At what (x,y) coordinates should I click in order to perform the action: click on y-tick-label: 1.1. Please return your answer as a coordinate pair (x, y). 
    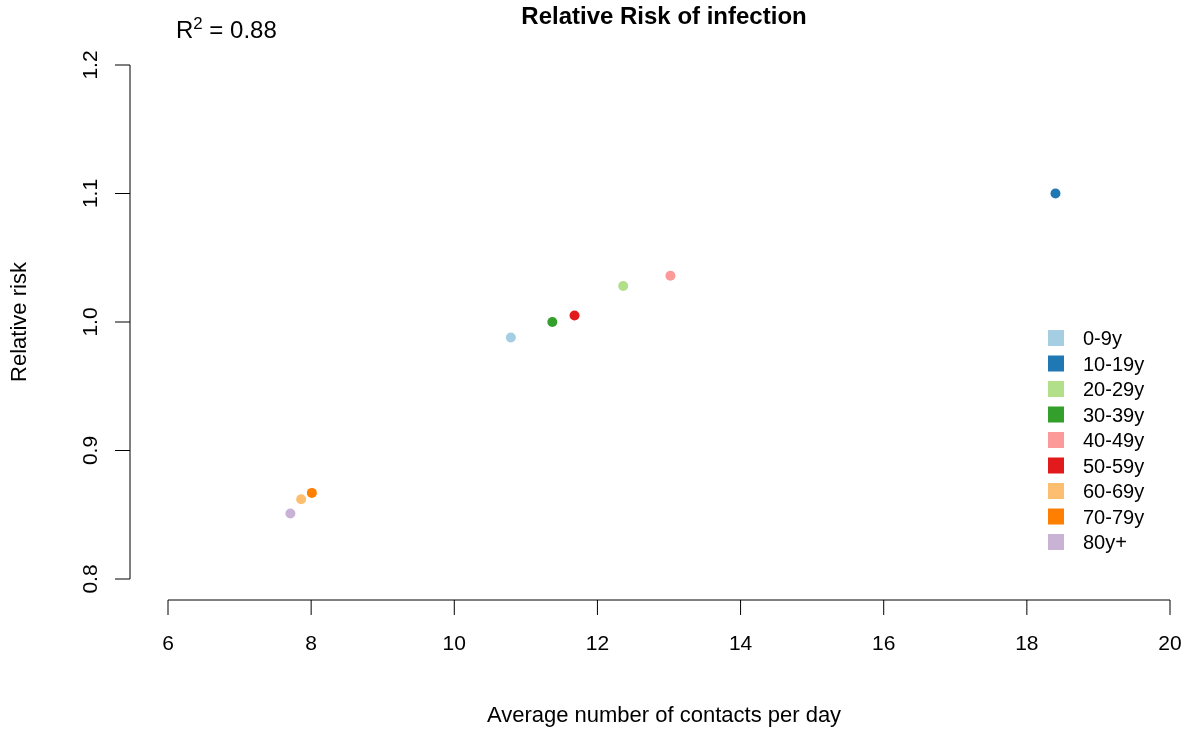
    Looking at the image, I should click on (89, 193).